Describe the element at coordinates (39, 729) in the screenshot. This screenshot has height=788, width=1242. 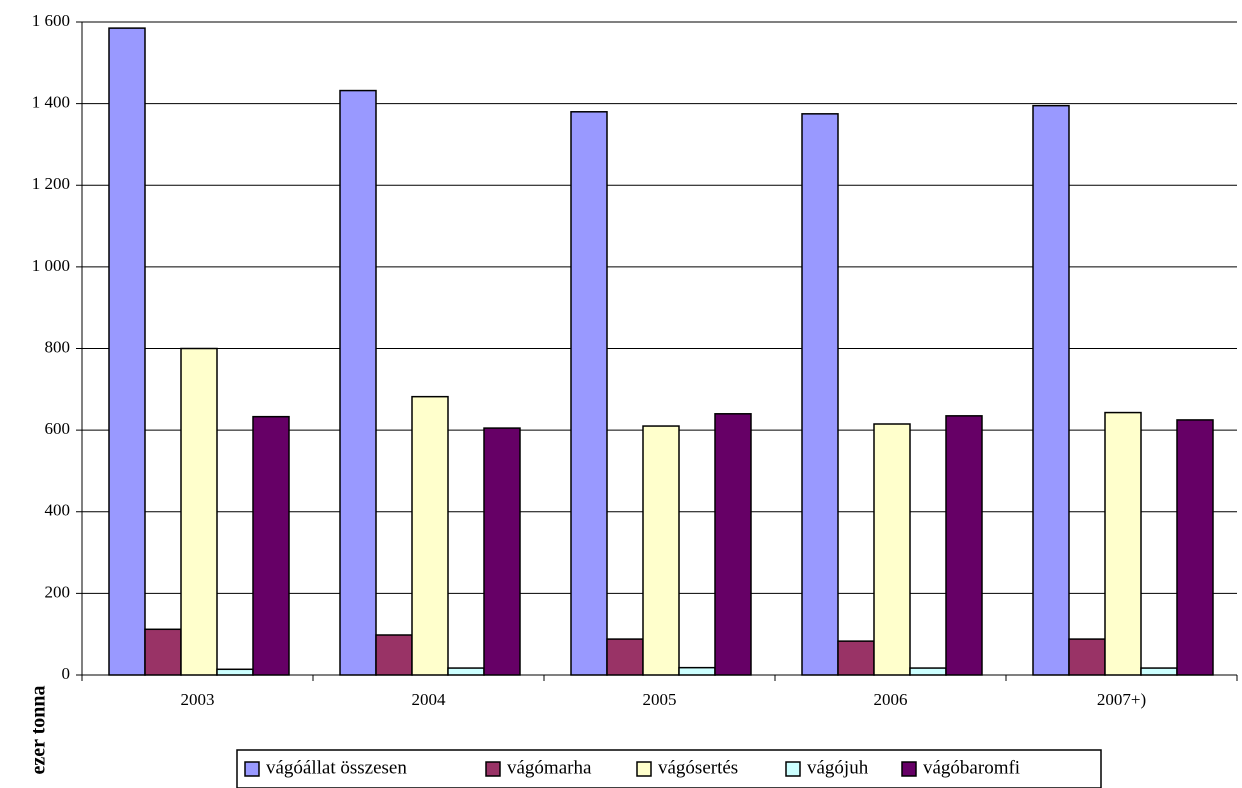
I see `y-axis-label: ezer tonna` at that location.